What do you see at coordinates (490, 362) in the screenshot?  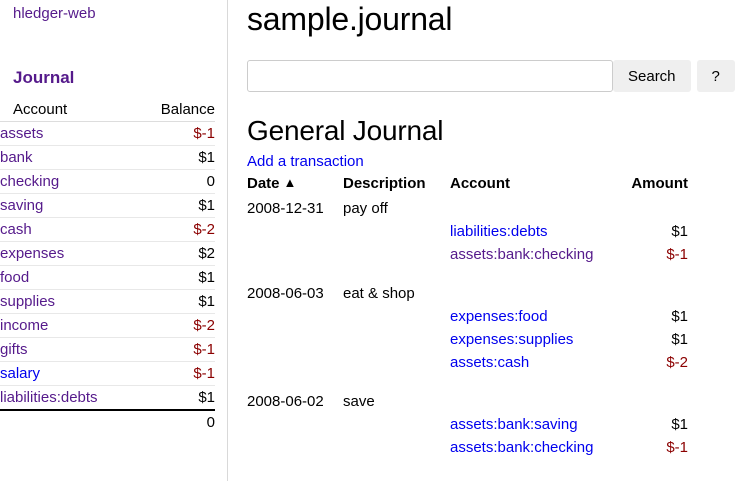 I see `posting-account-link: assets:cash` at bounding box center [490, 362].